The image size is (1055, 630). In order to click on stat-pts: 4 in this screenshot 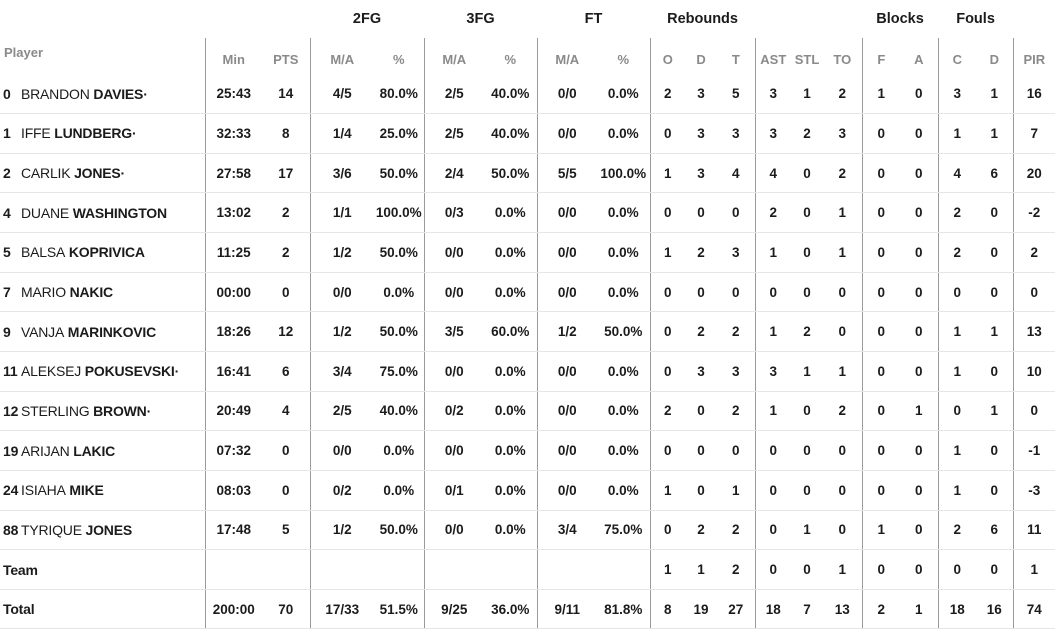, I will do `click(286, 411)`.